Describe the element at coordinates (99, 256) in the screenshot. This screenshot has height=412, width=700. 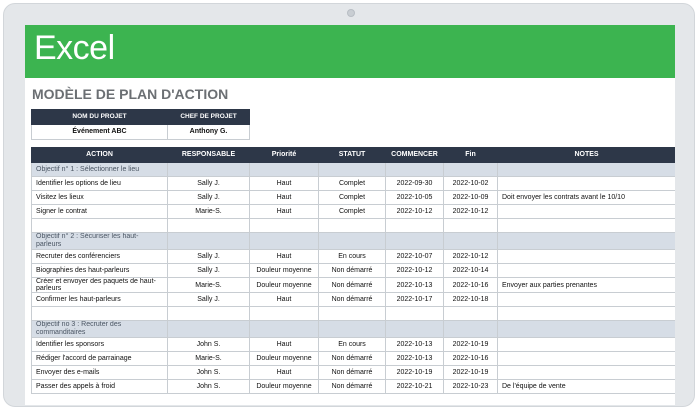
I see `action-cell: Recruter des conférenciers` at that location.